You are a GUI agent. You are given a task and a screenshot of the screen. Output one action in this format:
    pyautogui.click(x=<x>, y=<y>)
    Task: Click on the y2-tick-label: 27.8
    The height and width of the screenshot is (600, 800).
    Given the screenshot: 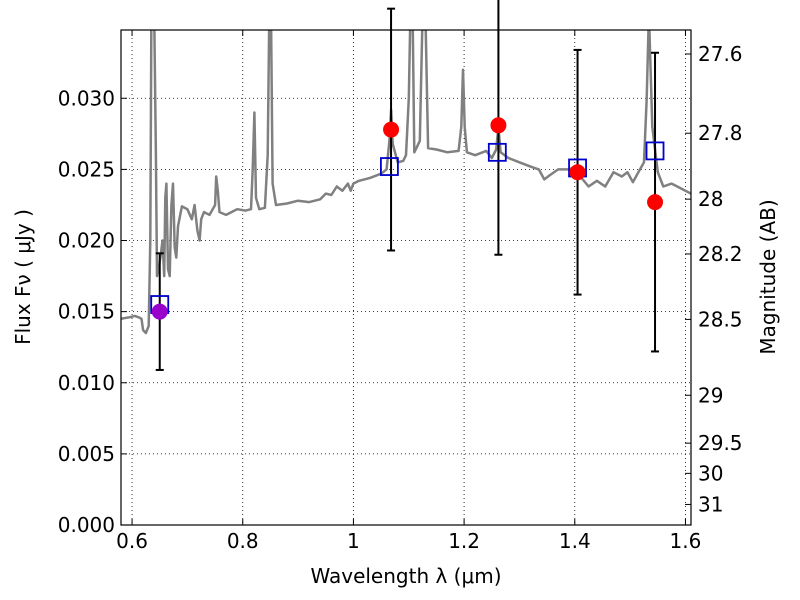 What is the action you would take?
    pyautogui.click(x=720, y=133)
    